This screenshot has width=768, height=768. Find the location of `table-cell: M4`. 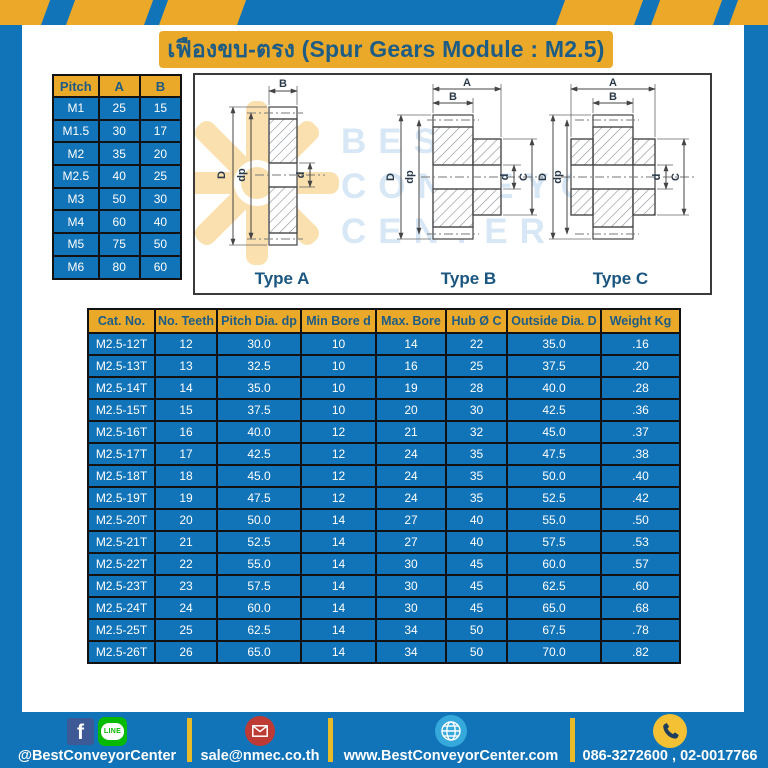

table-cell: M4 is located at coordinates (76, 222).